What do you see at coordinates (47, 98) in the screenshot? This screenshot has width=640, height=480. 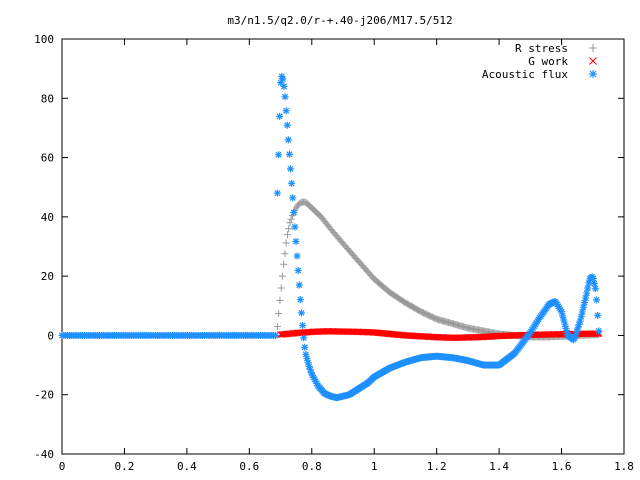 I see `y-tick-label: 80` at bounding box center [47, 98].